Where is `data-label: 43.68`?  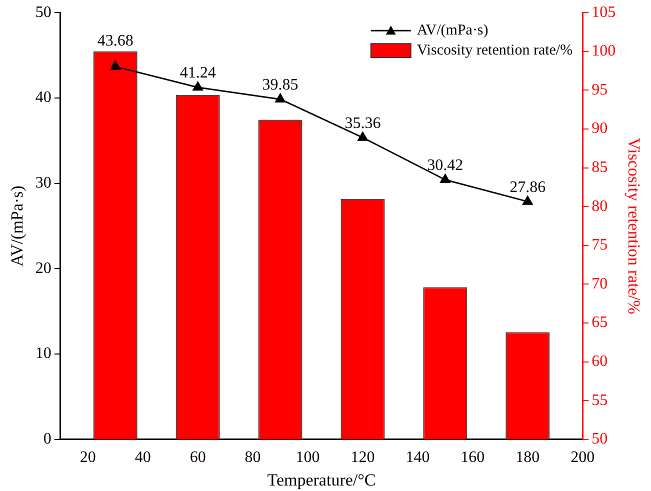
data-label: 43.68 is located at coordinates (115, 41).